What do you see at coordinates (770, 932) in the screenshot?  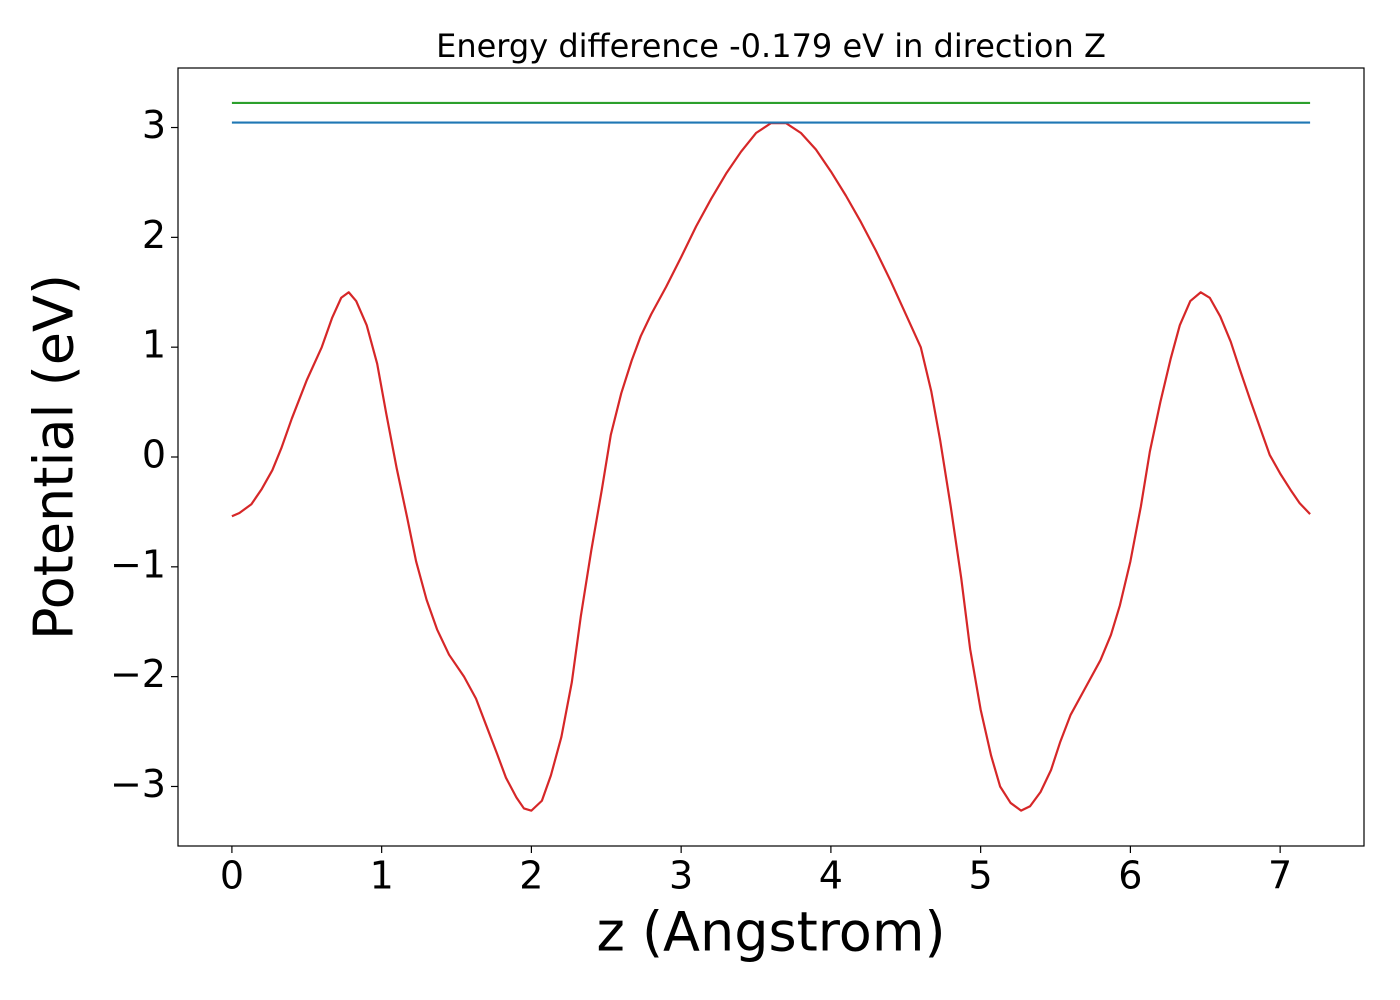 I see `x-axis-label: z (Angstrom)` at bounding box center [770, 932].